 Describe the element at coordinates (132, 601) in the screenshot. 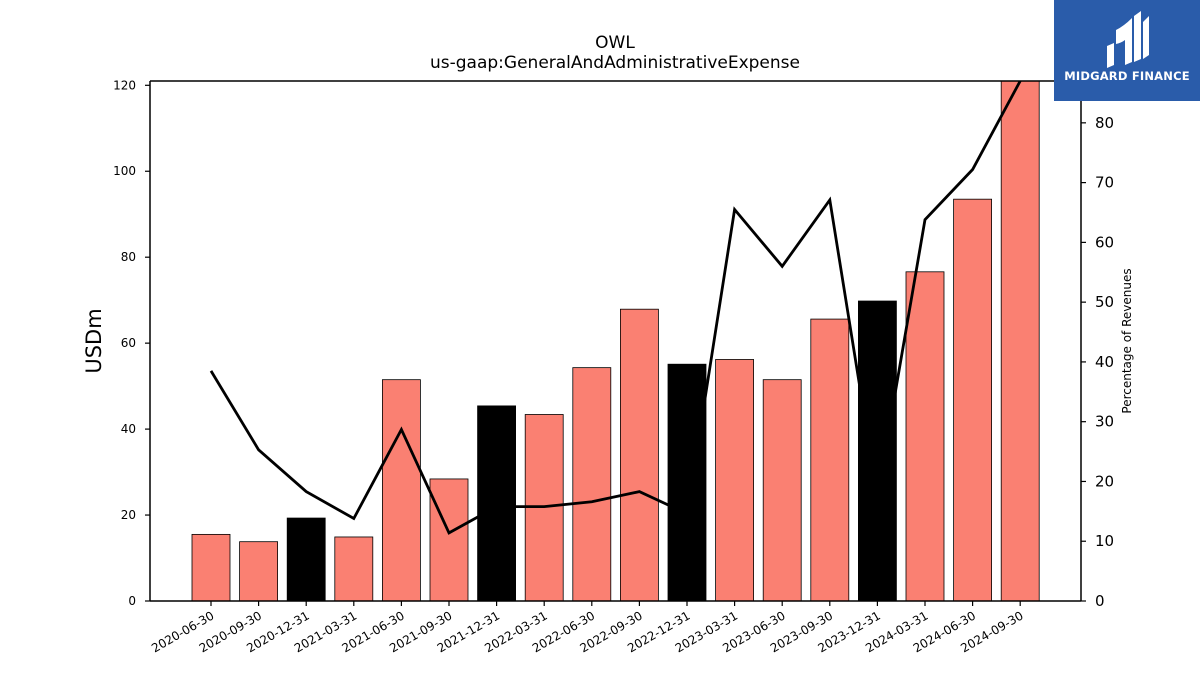

I see `y-tick-label-left: 0` at that location.